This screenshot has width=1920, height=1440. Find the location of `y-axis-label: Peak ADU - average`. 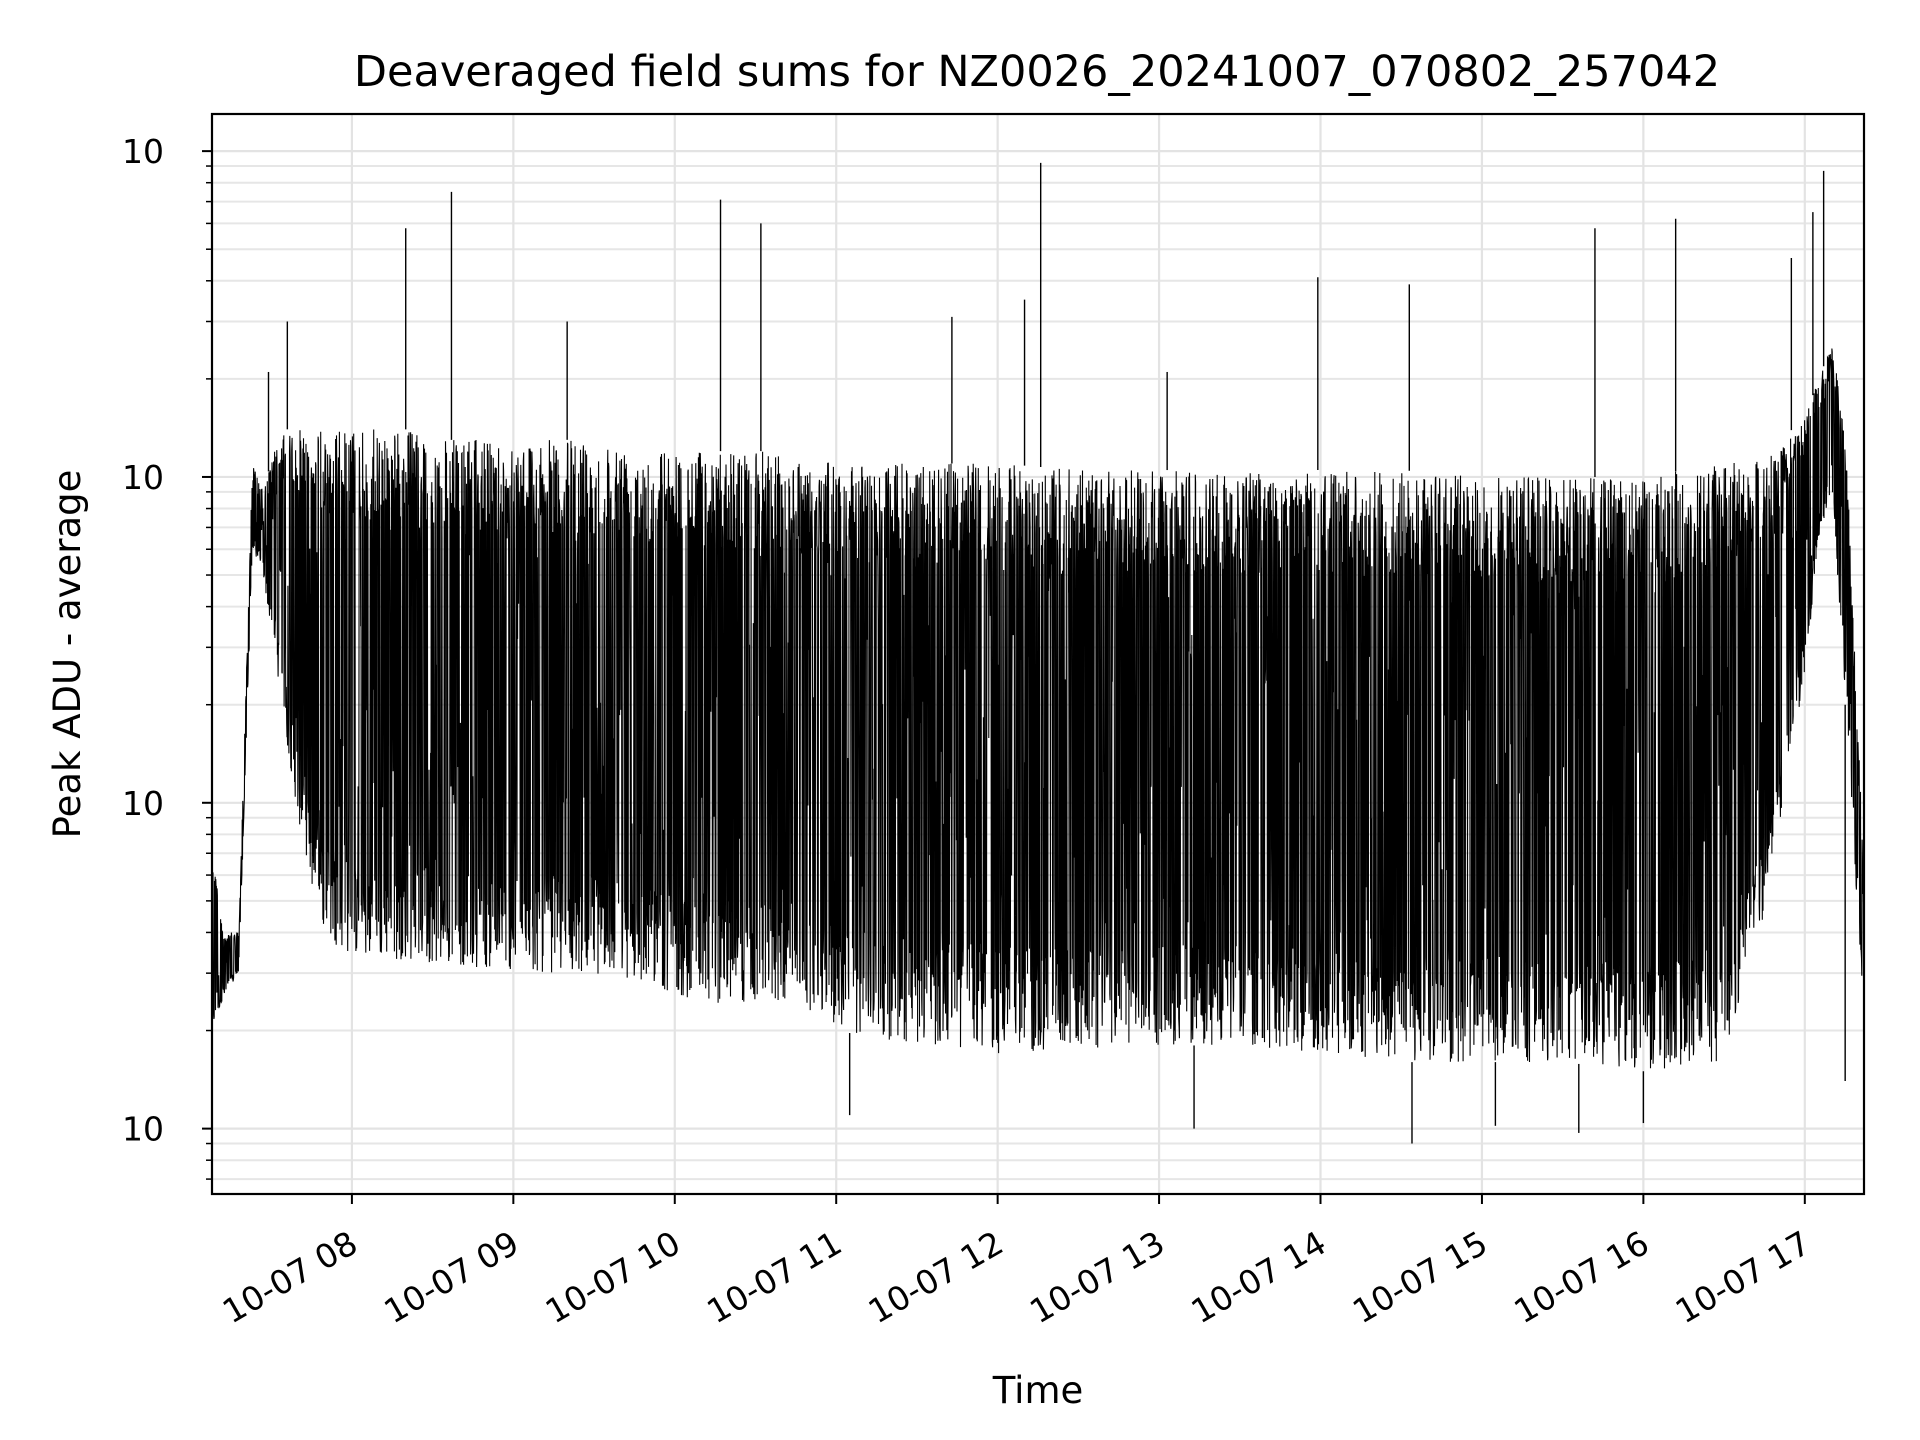

y-axis-label: Peak ADU - average is located at coordinates (67, 654).